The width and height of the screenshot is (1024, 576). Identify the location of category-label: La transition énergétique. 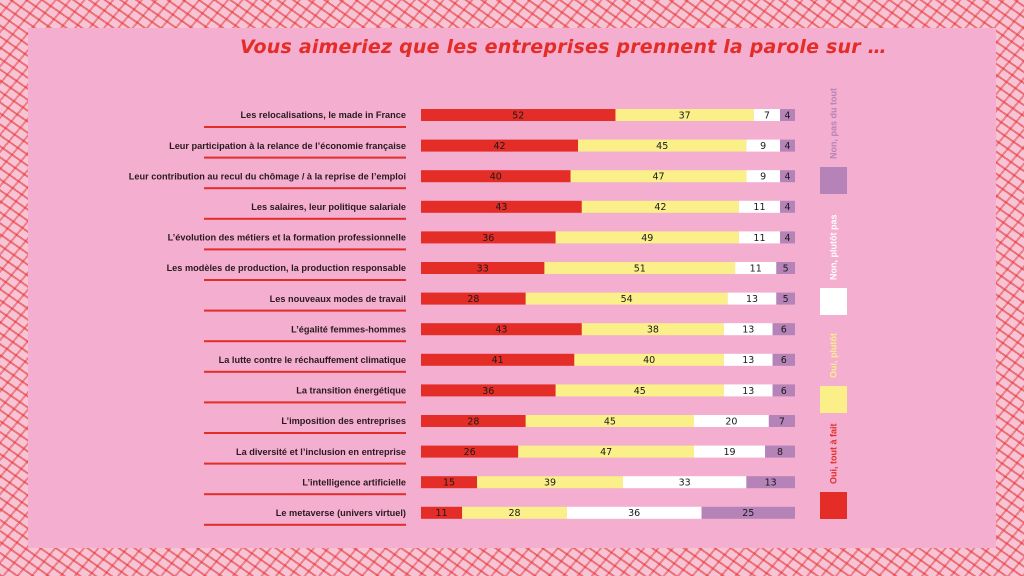
(351, 391).